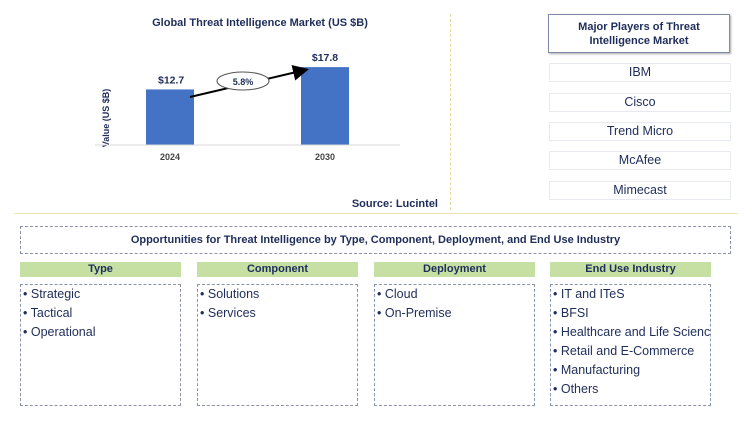 This screenshot has width=752, height=426. Describe the element at coordinates (630, 315) in the screenshot. I see `segment-list-item: • BFSI` at that location.